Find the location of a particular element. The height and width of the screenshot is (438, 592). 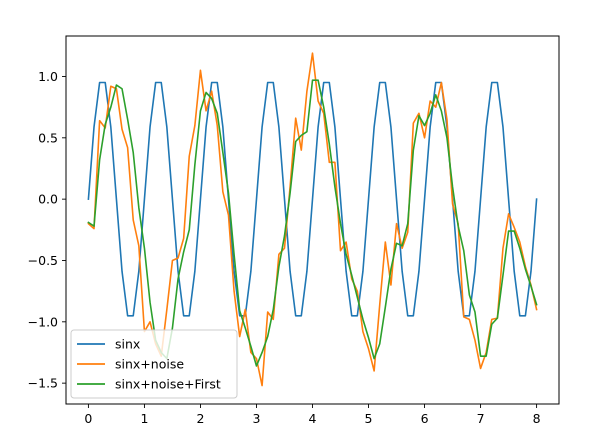

x-axis-ticks: 0 1 2 3 4 5 6 7 8 is located at coordinates (312, 415).